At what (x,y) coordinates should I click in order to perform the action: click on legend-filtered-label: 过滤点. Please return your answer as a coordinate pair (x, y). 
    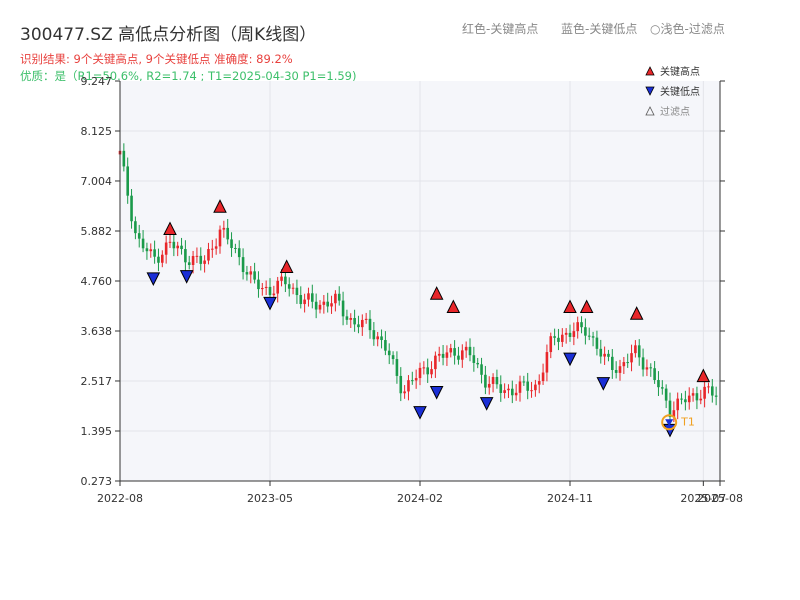
    Looking at the image, I should click on (675, 111).